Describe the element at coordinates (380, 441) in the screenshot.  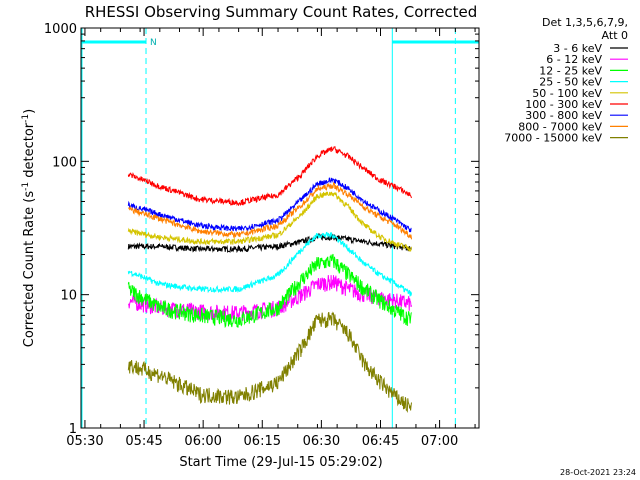
I see `x-tick-label: 06:45` at that location.